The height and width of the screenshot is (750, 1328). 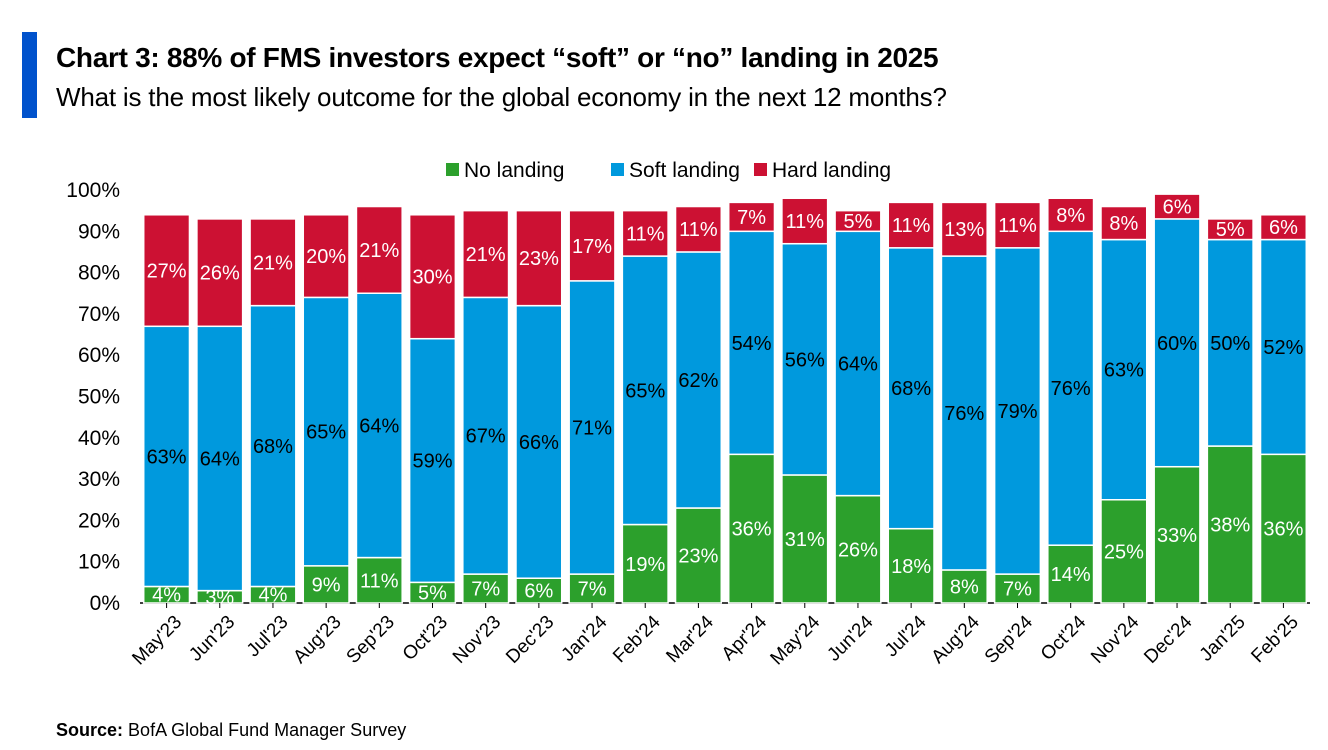 I want to click on data-label: 68%, so click(x=273, y=447).